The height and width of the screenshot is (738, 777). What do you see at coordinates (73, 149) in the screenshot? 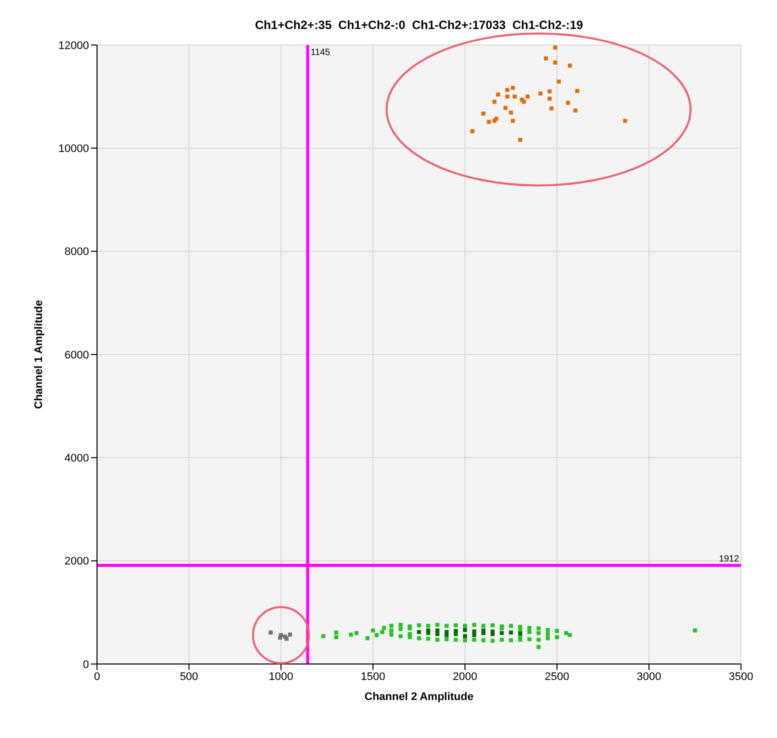
I see `y-tick-label: 10000` at bounding box center [73, 149].